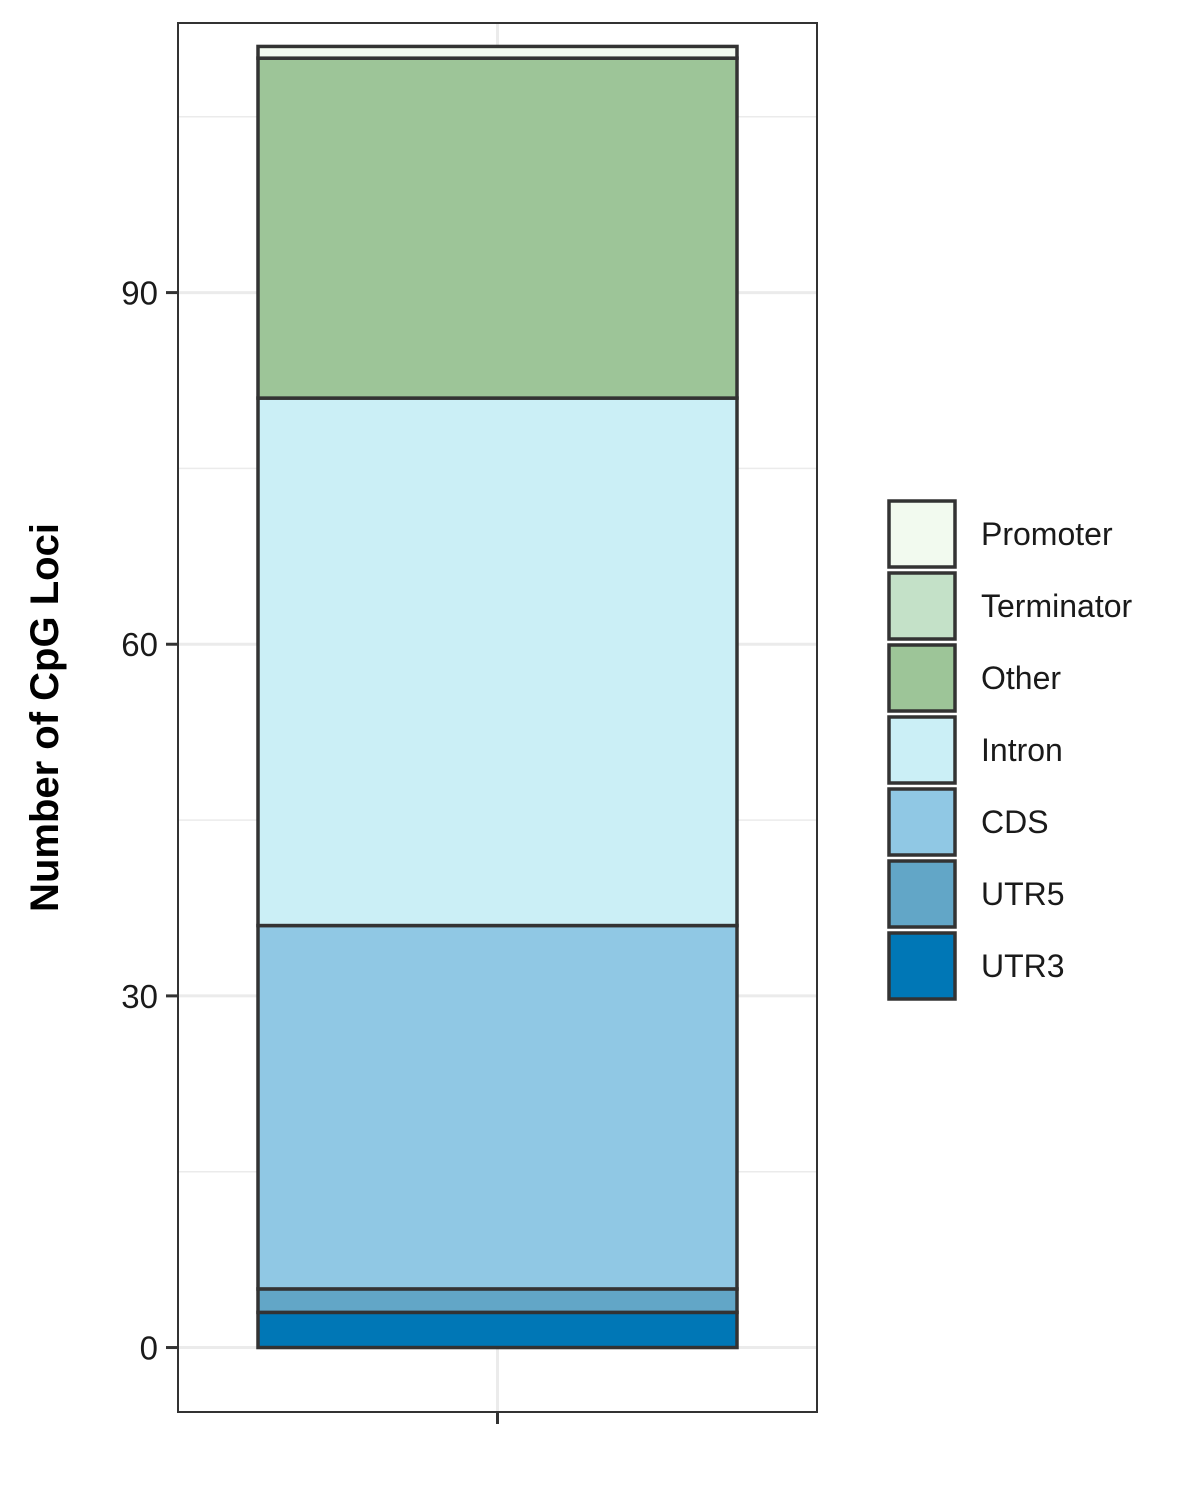  What do you see at coordinates (497, 1107) in the screenshot?
I see `bar-segment-cds` at bounding box center [497, 1107].